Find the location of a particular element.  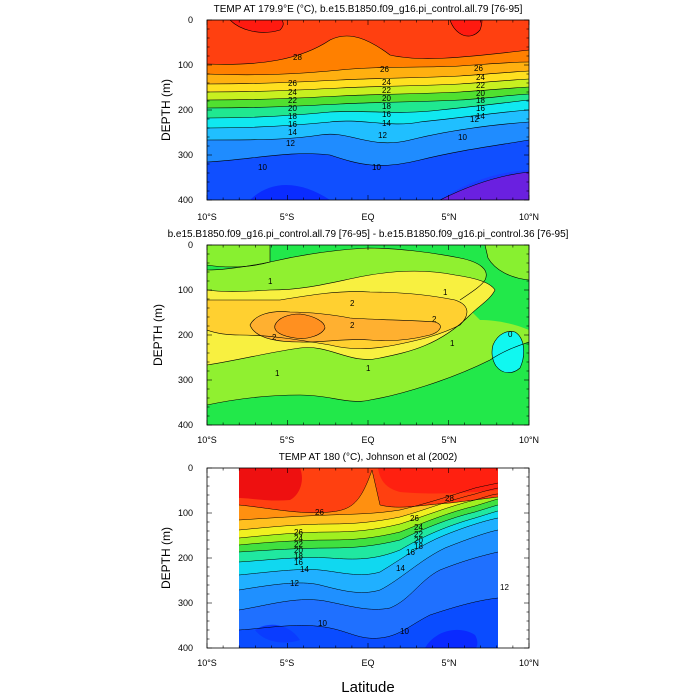

panel-3-y-axis-label: DEPTH (m) is located at coordinates (166, 558).